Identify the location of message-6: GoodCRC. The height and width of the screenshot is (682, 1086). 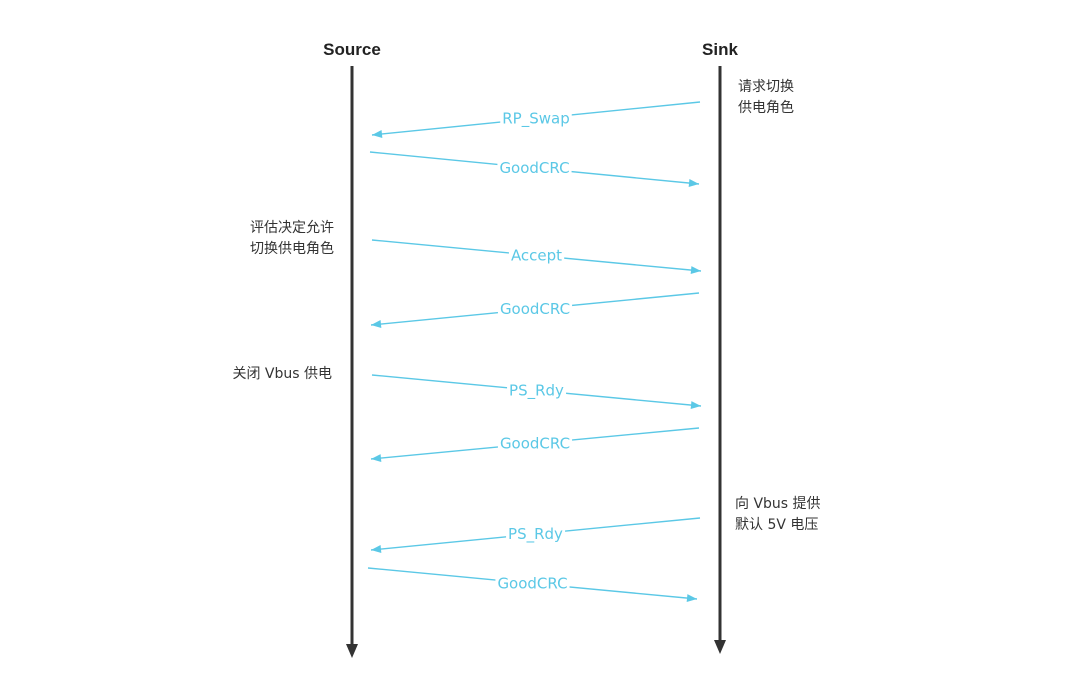
(535, 445).